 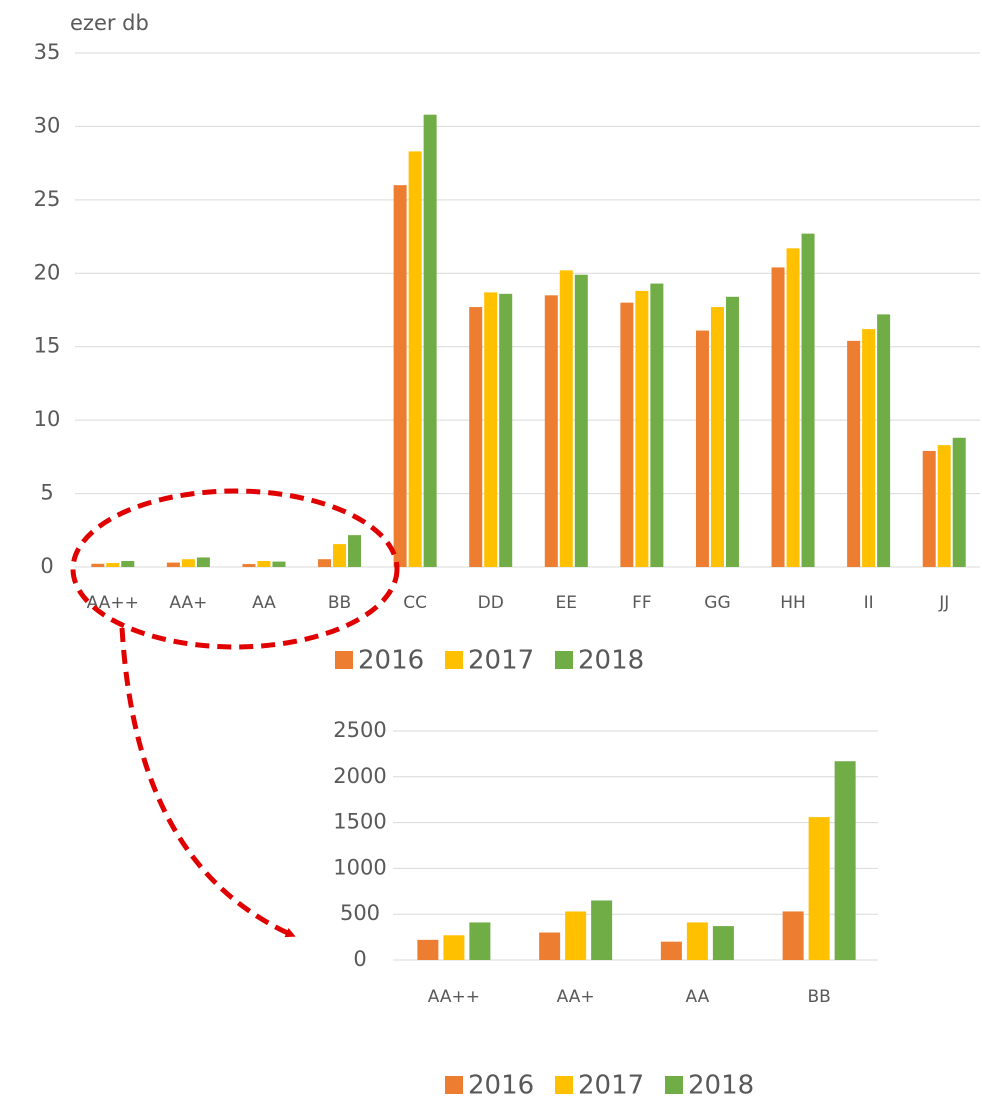 What do you see at coordinates (207, 782) in the screenshot?
I see `zoom-arrow` at bounding box center [207, 782].